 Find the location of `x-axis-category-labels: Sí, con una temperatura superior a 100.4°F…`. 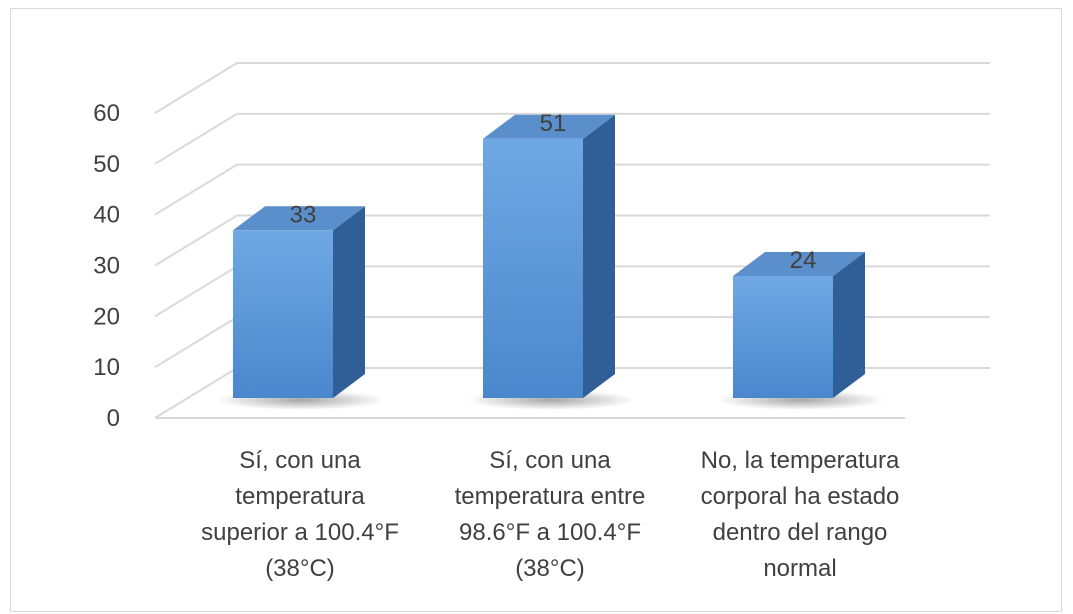

x-axis-category-labels: Sí, con una temperatura superior a 100.4°F… is located at coordinates (550, 514).